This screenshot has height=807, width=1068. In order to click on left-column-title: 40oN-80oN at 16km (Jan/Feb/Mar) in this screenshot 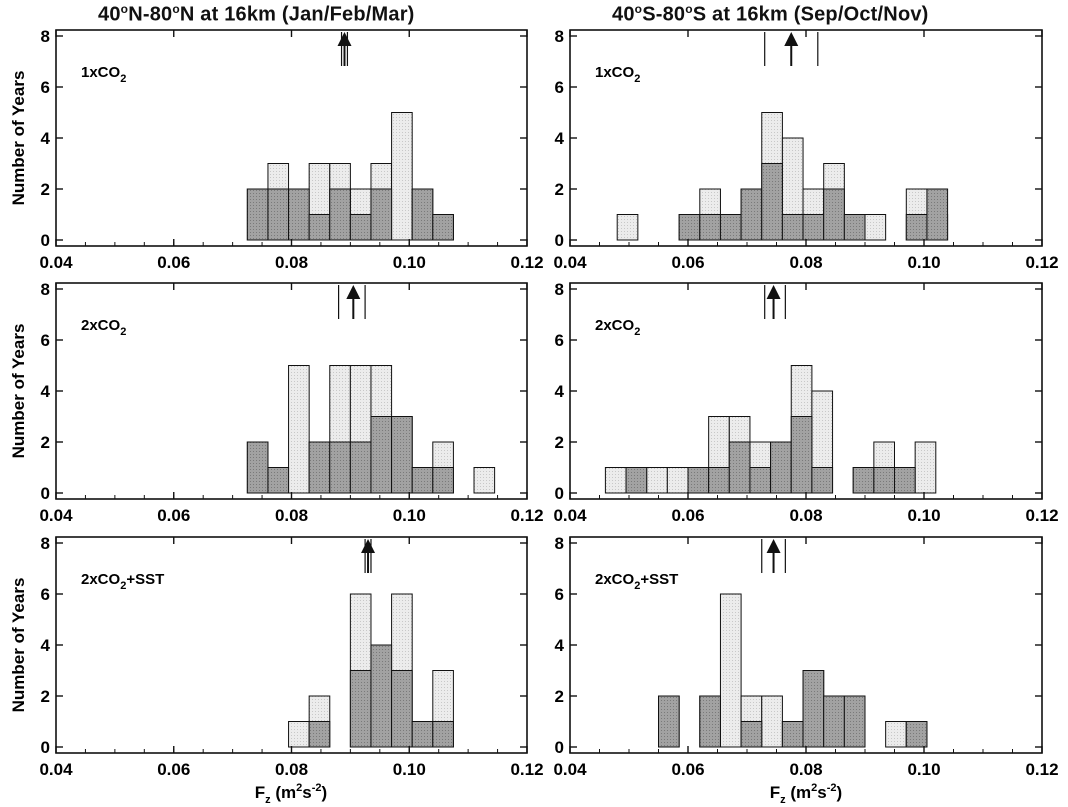, I will do `click(256, 14)`.